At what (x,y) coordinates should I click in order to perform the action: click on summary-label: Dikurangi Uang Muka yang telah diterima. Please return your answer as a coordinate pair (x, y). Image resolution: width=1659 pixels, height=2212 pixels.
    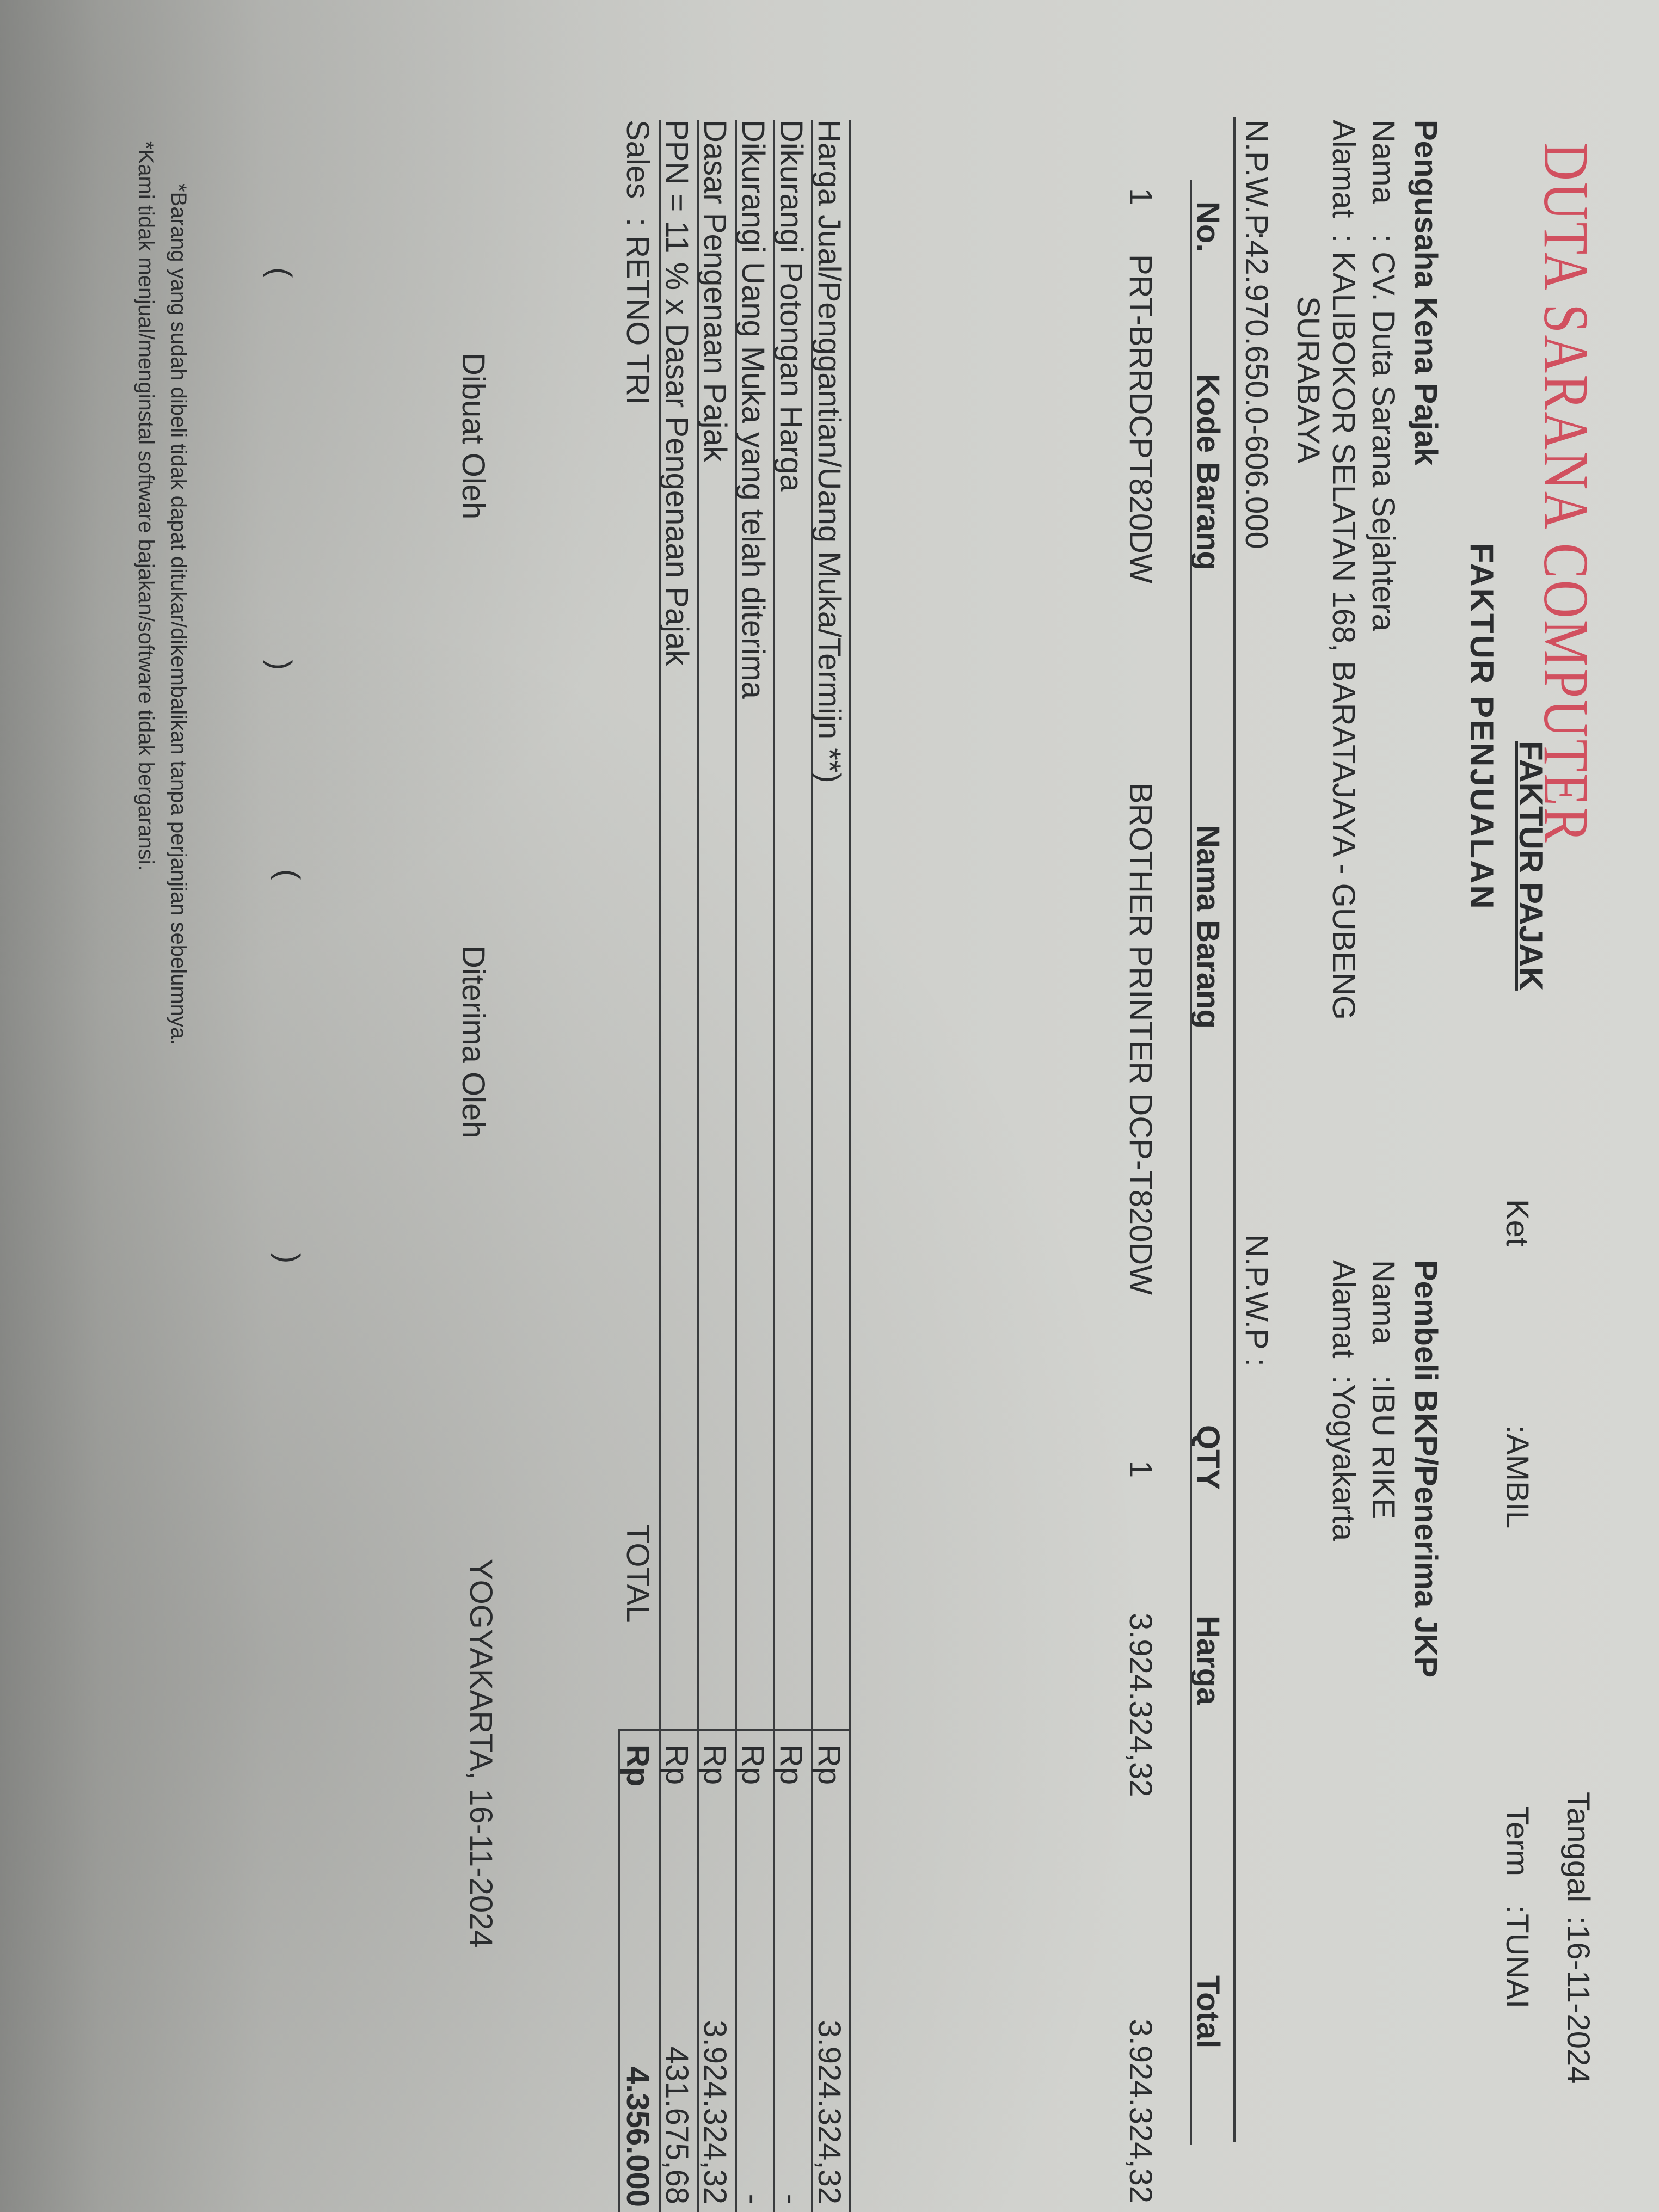
    Looking at the image, I should click on (753, 410).